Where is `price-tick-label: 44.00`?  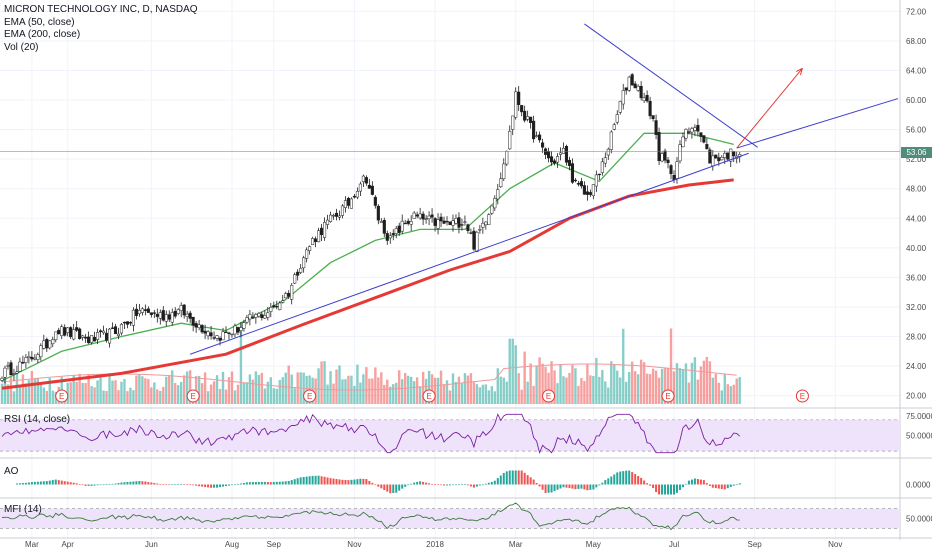 price-tick-label: 44.00 is located at coordinates (916, 218).